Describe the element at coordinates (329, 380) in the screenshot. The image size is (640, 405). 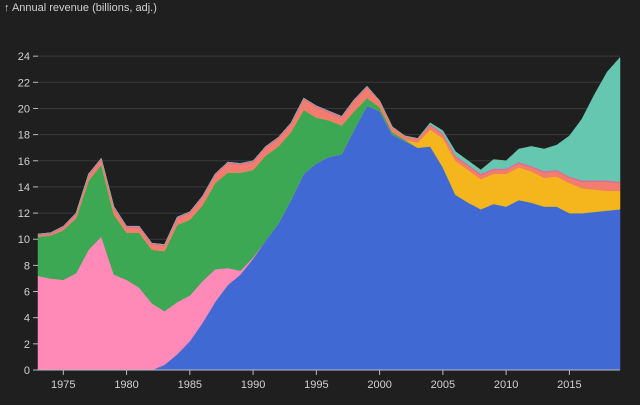
I see `x-axis: 1975 1980 1985 1990 1995 2000 2005 2010 2015` at that location.